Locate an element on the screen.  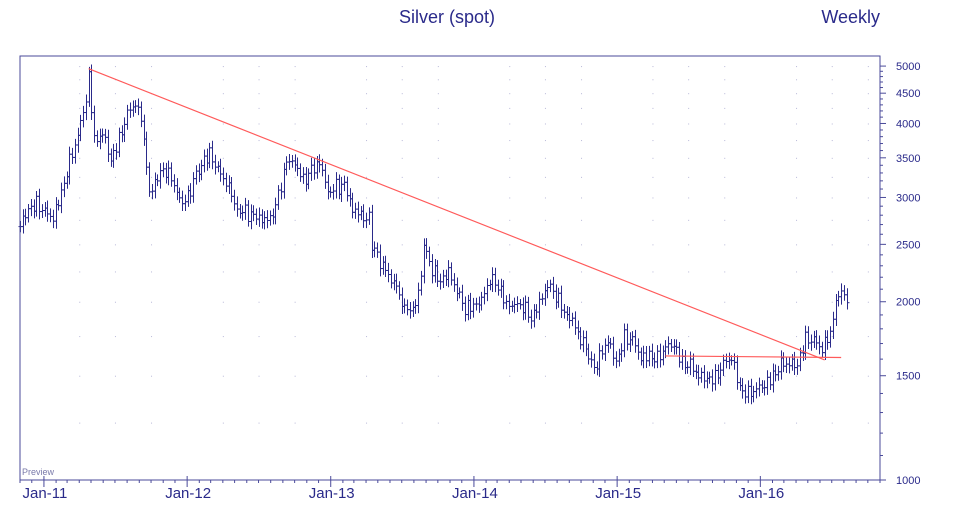
chart-title: Silver (spot) is located at coordinates (447, 17).